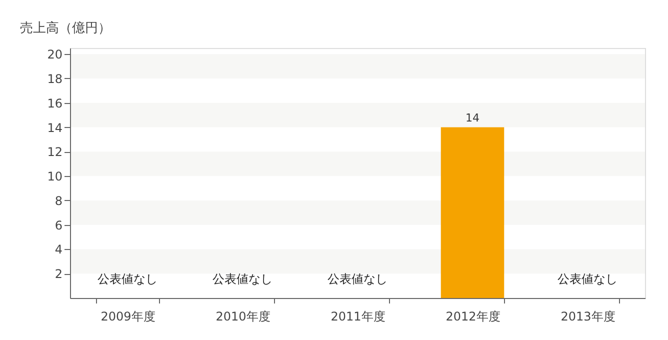  I want to click on y-tick-label: 10, so click(54, 177).